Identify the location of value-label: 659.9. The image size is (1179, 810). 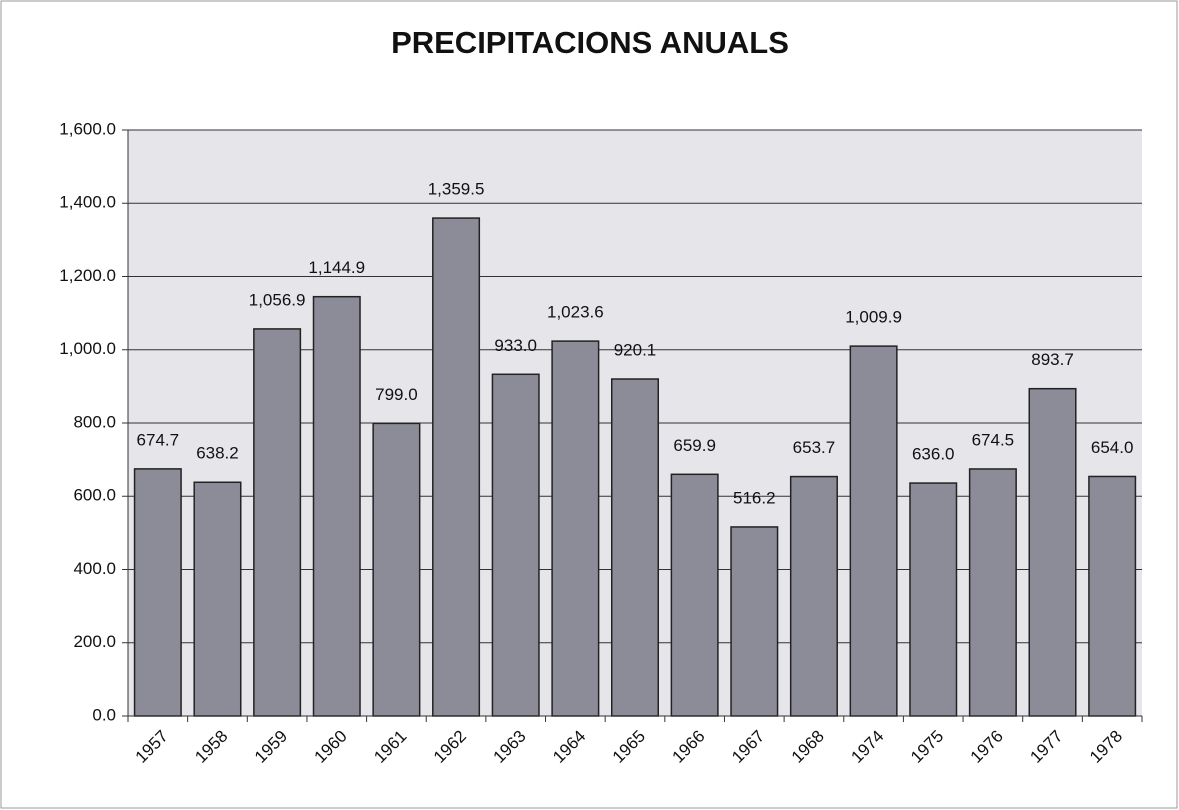
(694, 445).